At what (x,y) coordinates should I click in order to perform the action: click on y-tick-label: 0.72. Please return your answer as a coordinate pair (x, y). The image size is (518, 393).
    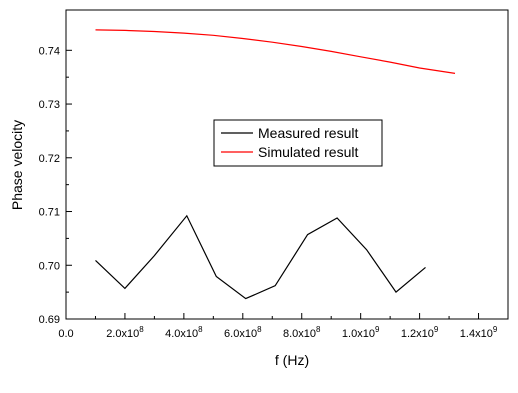
    Looking at the image, I should click on (49, 159).